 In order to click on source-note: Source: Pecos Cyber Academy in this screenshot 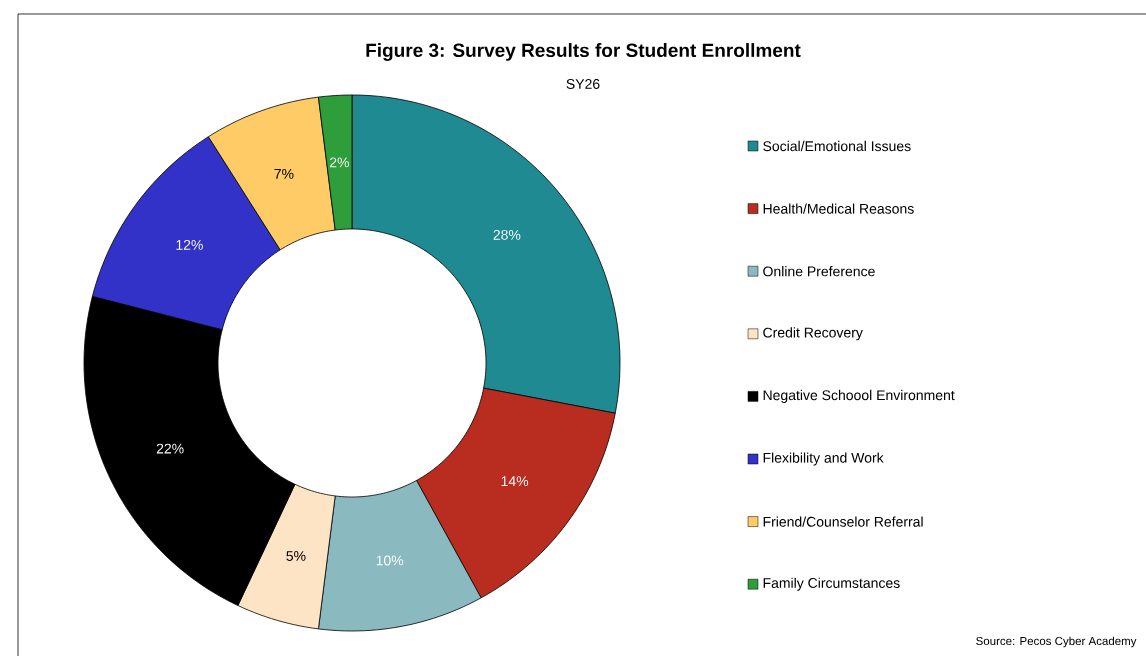, I will do `click(1056, 642)`.